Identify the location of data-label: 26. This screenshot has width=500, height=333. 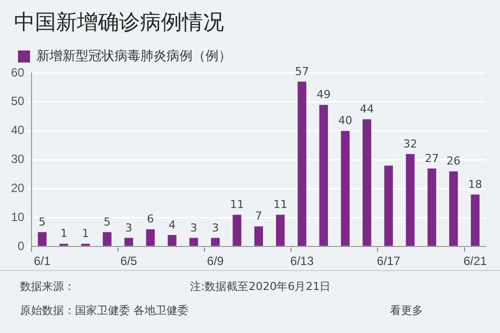
(453, 161).